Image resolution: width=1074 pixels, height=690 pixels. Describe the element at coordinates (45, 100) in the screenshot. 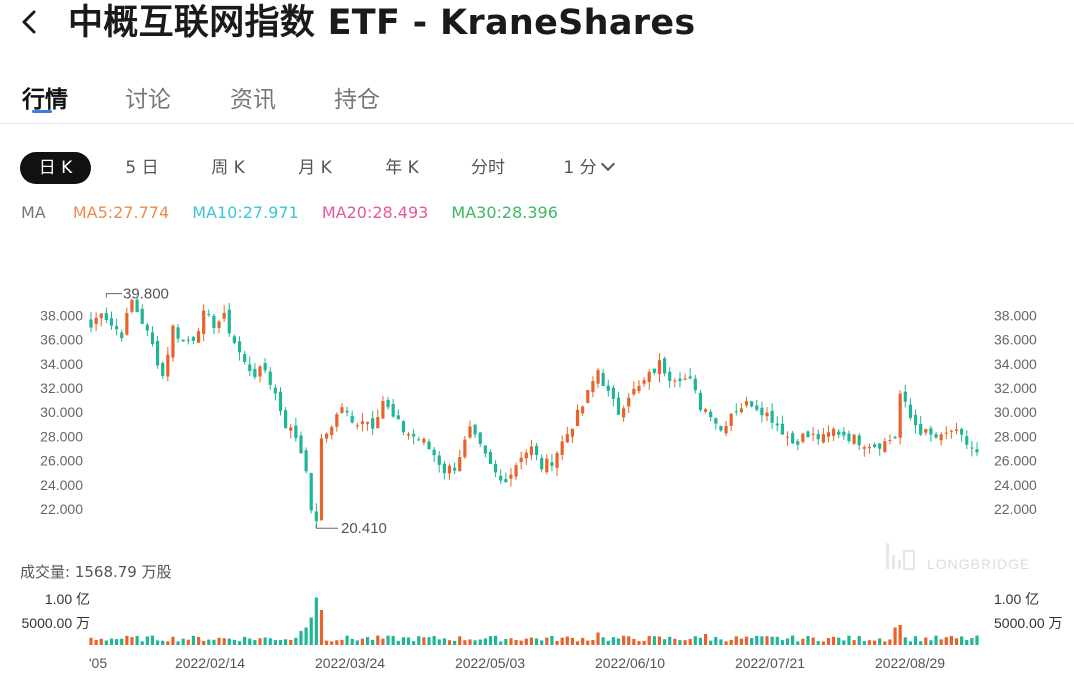

I see `tab-quotes: 行情` at that location.